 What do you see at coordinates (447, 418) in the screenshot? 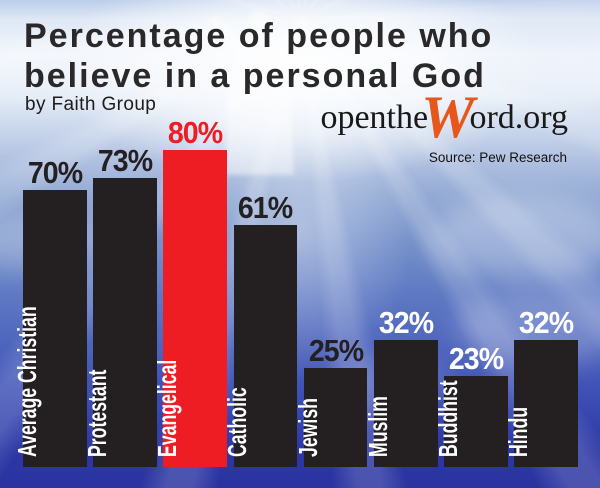
I see `bar-category-label: Buddhist` at bounding box center [447, 418].